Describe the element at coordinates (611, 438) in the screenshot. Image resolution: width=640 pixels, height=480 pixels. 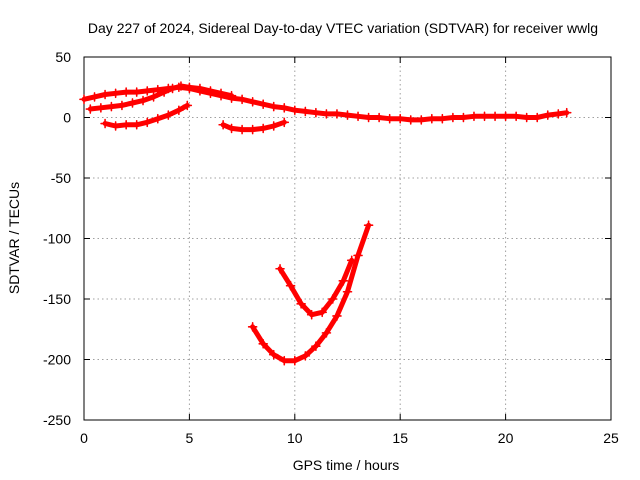
I see `x-tick-label: 25` at that location.